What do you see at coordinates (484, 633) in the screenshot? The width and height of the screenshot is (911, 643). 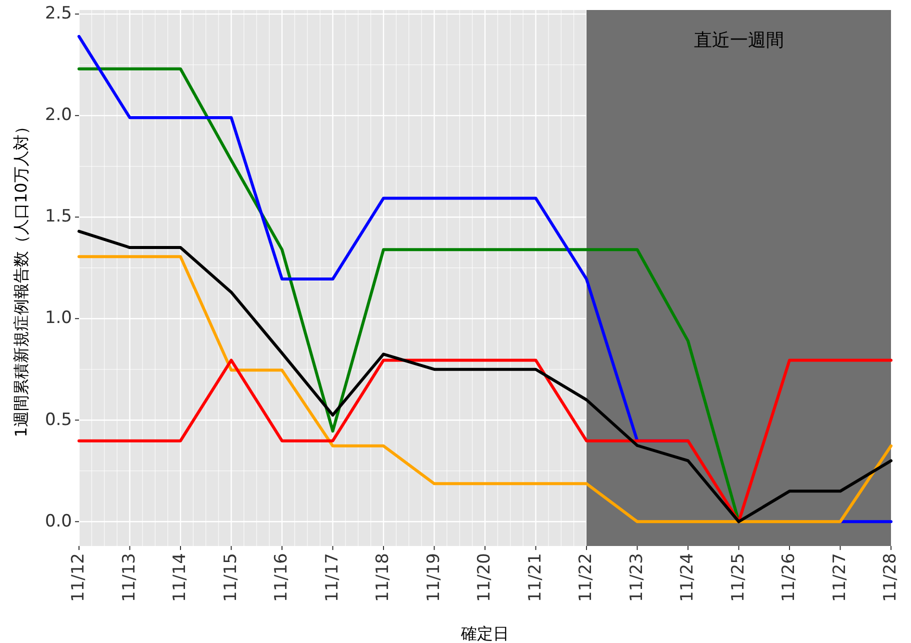 I see `x-axis-title: 確定日` at bounding box center [484, 633].